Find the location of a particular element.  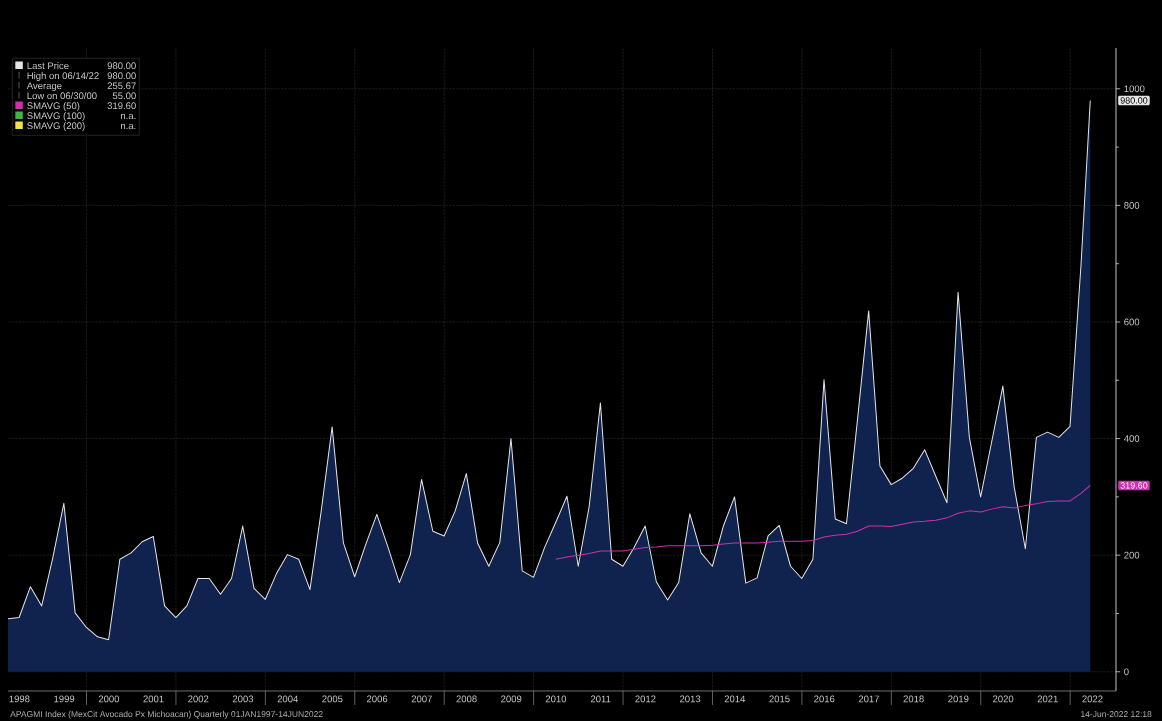

x-tick-label: 2014 is located at coordinates (735, 699).